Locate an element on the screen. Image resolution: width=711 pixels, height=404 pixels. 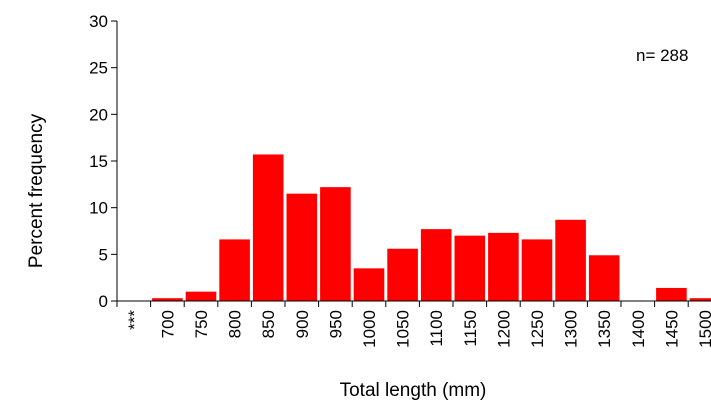
x-tick-label: *** is located at coordinates (134, 320).